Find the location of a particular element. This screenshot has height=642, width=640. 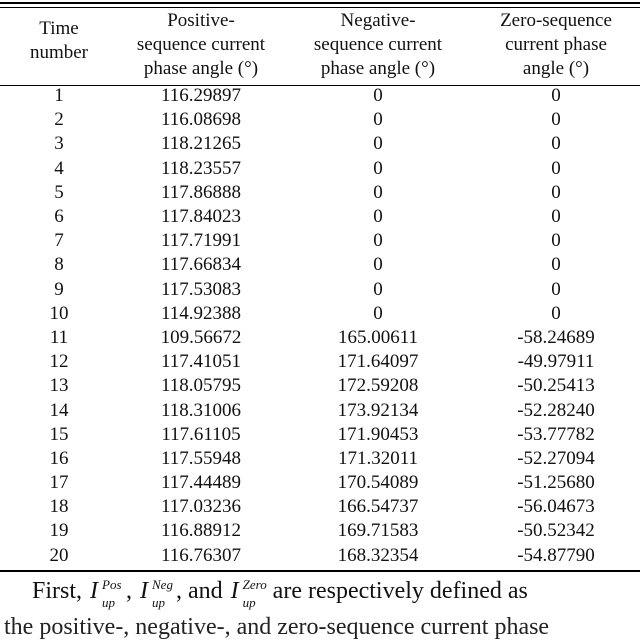

table-cell: 171.32011 is located at coordinates (378, 458).